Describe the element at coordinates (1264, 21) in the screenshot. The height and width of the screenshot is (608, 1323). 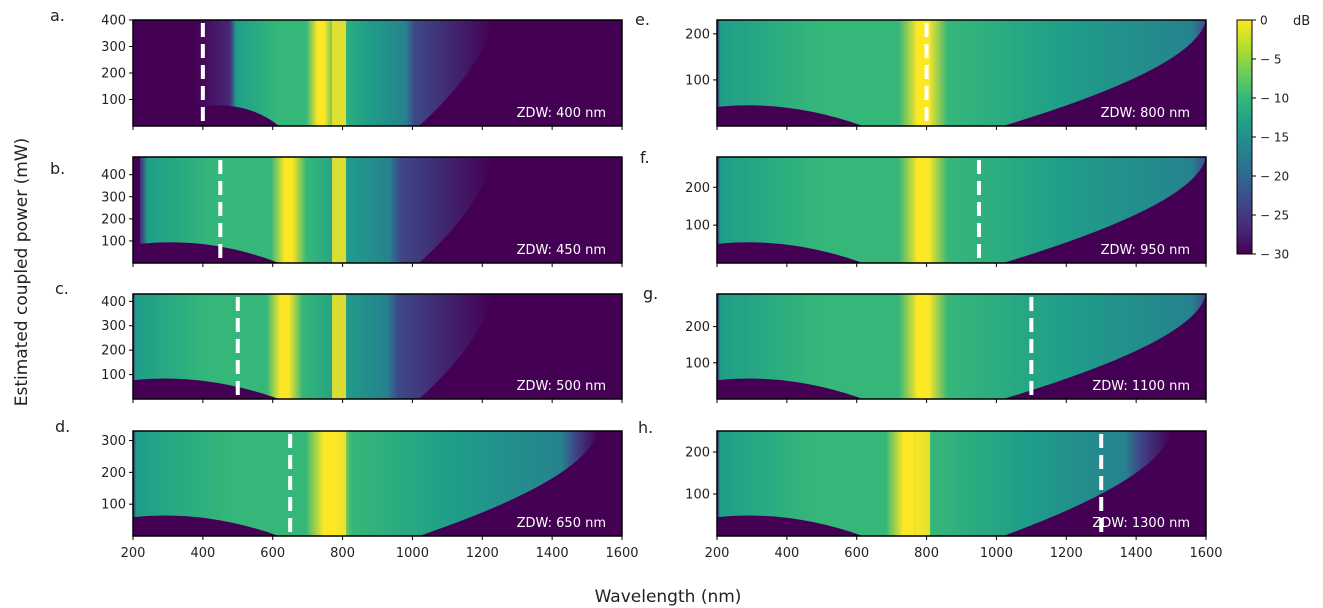
I see `colorbar-tick-label: 0` at that location.